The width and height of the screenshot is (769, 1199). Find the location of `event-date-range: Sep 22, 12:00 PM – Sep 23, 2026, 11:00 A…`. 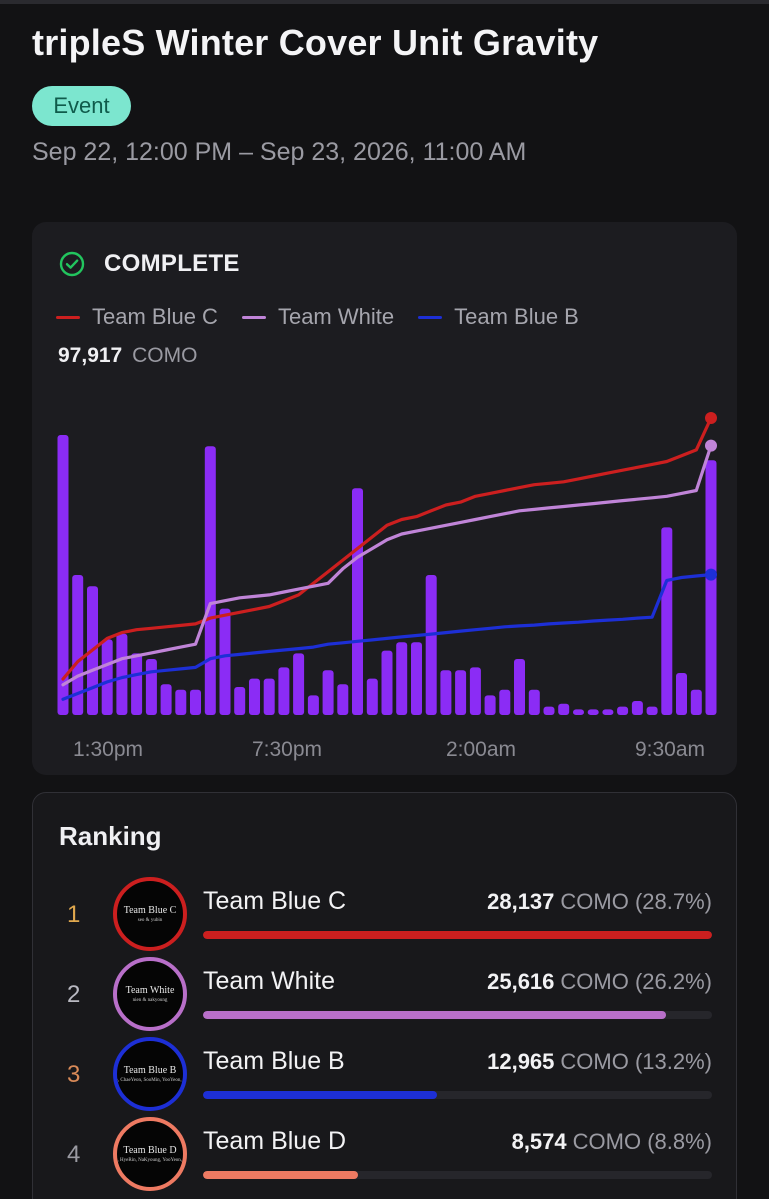

event-date-range: Sep 22, 12:00 PM – Sep 23, 2026, 11:00 A… is located at coordinates (279, 152).